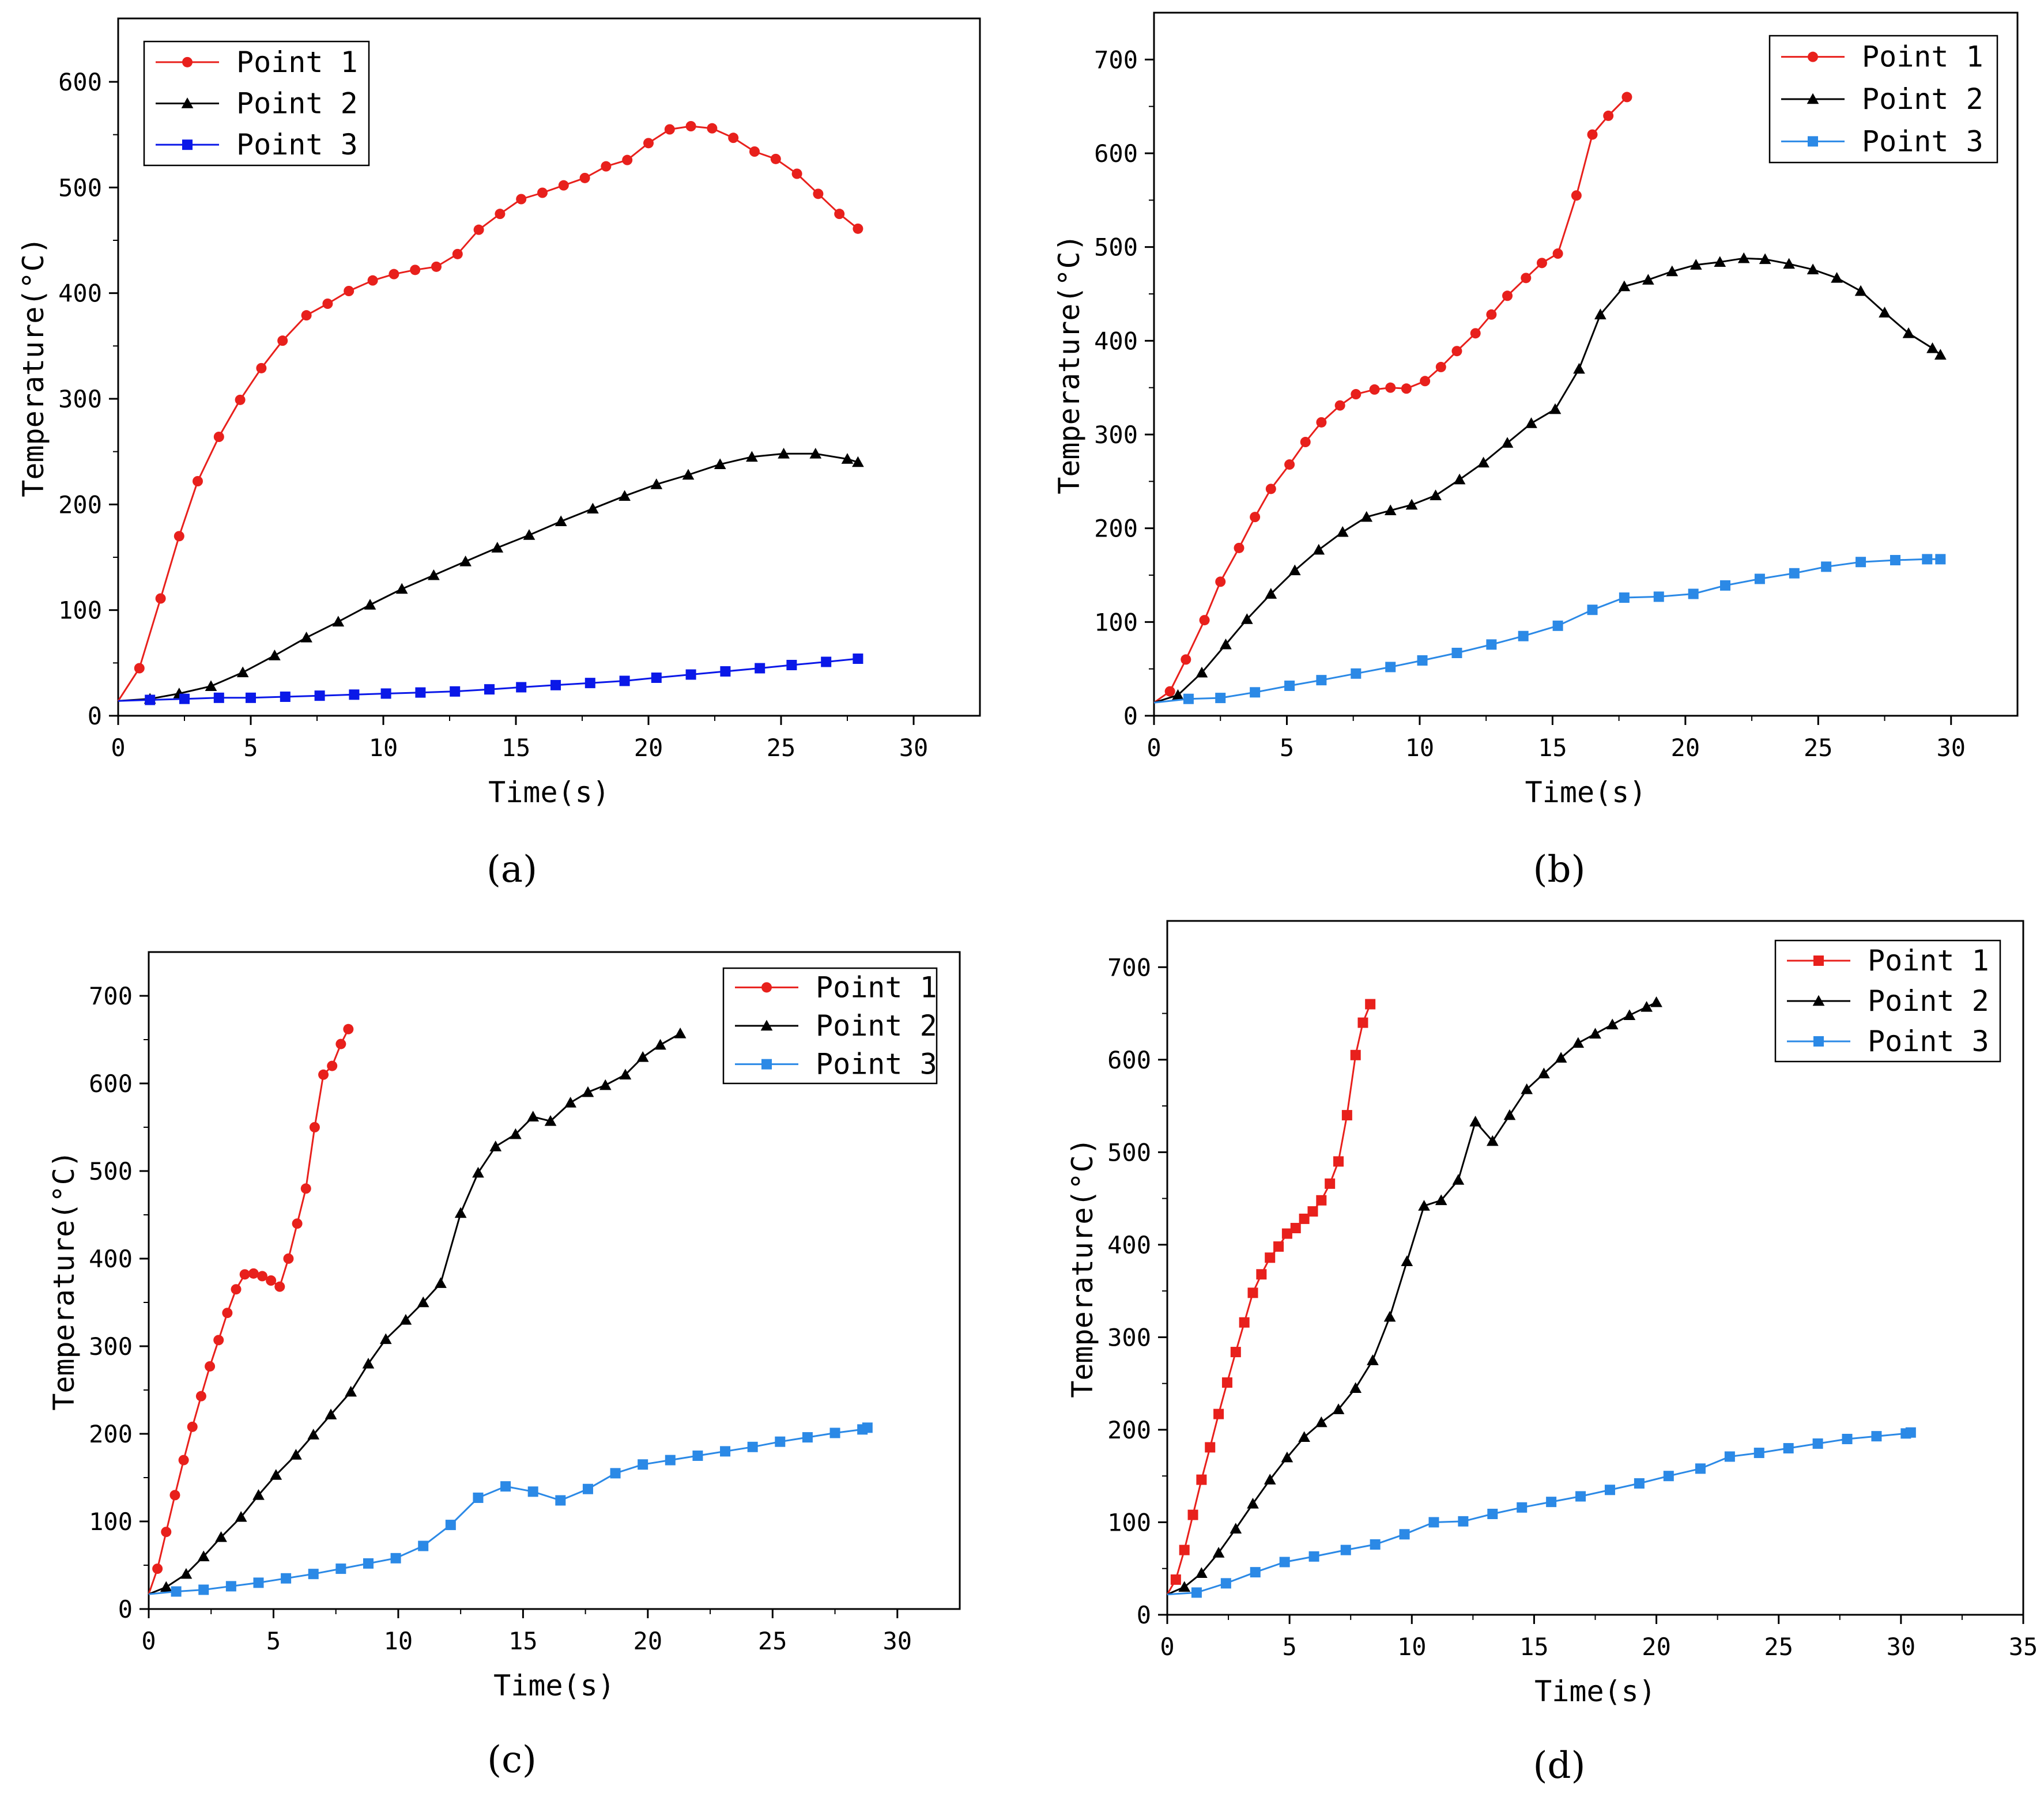 This screenshot has height=1794, width=2044. I want to click on y-tick-label: 100, so click(1129, 1522).